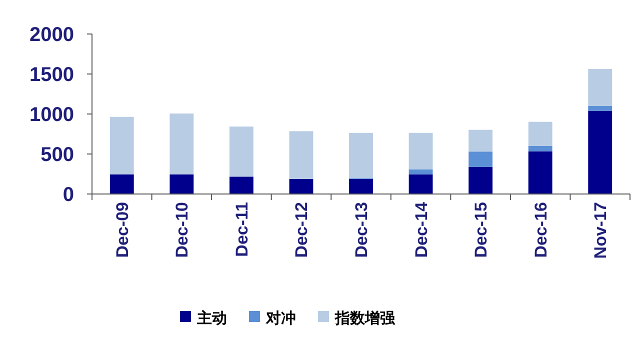 This screenshot has height=348, width=640. What do you see at coordinates (182, 230) in the screenshot?
I see `x-tick-label: Dec-10` at bounding box center [182, 230].